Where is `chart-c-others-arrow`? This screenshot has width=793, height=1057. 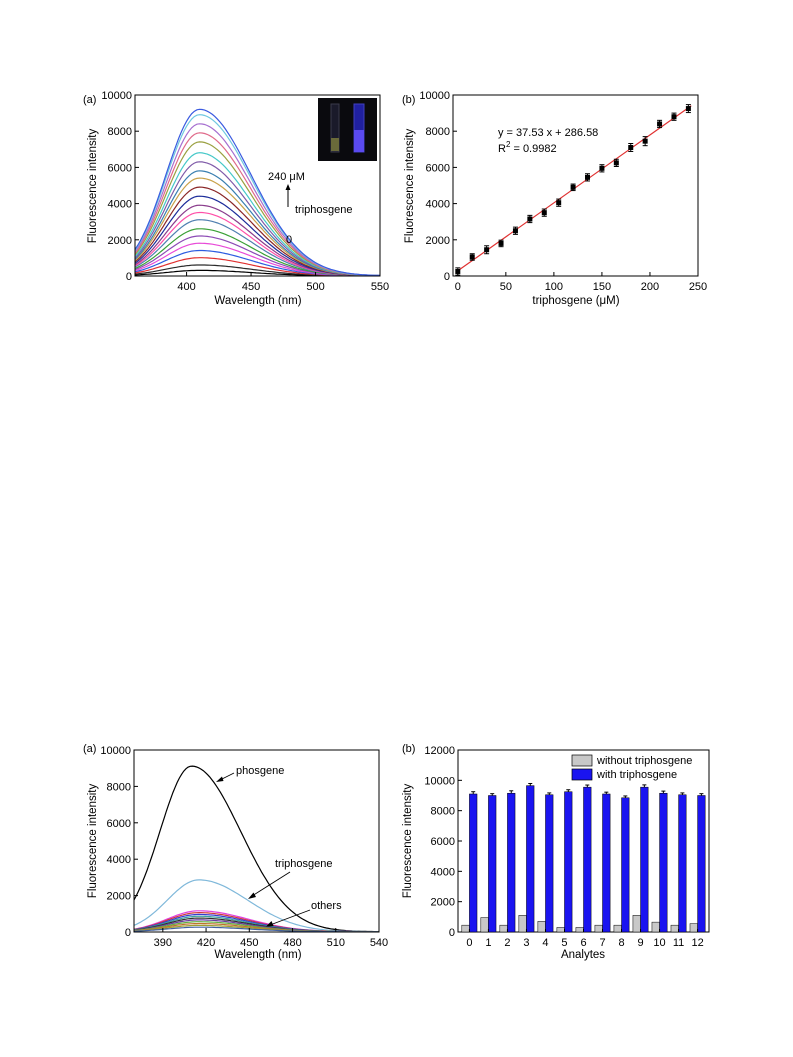
chart-c-others-arrow is located at coordinates (290, 917).